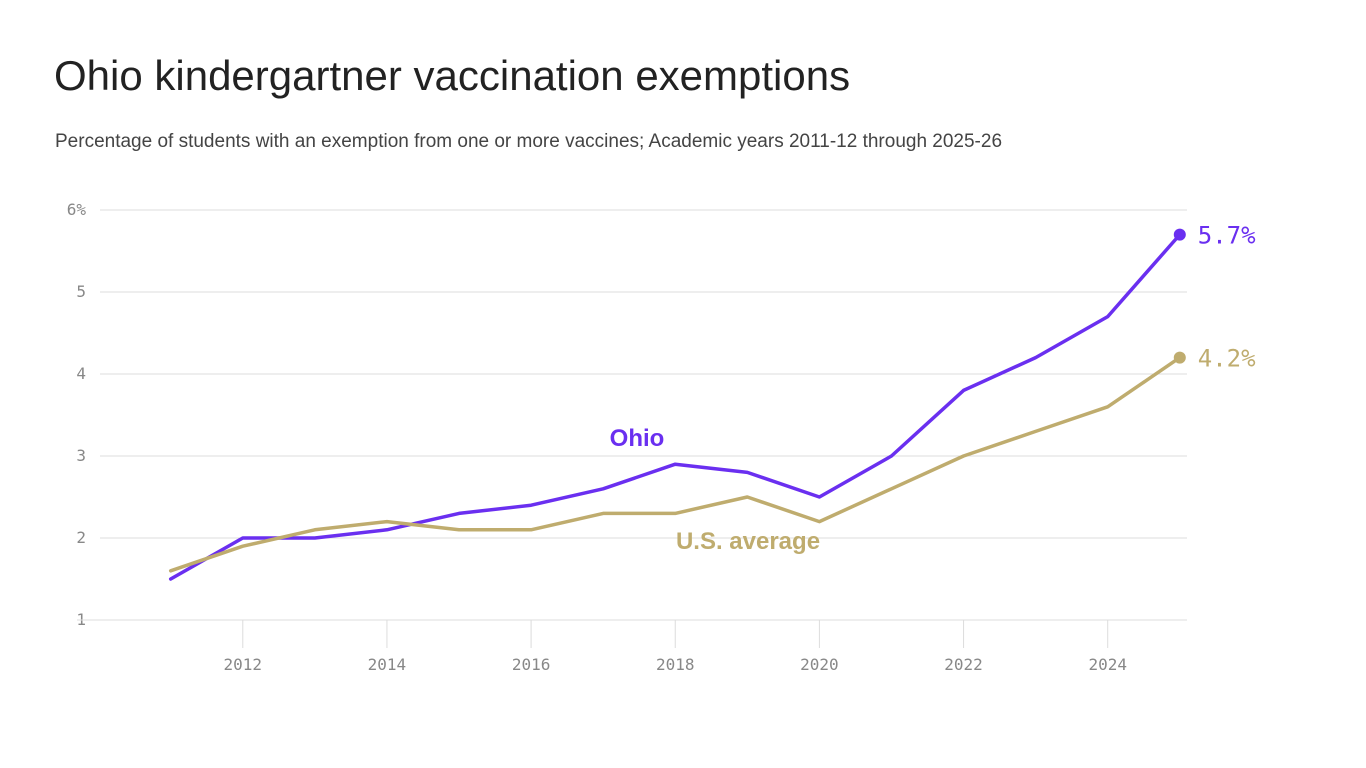 The height and width of the screenshot is (768, 1366). Describe the element at coordinates (77, 209) in the screenshot. I see `y-tick-label: 6%` at that location.